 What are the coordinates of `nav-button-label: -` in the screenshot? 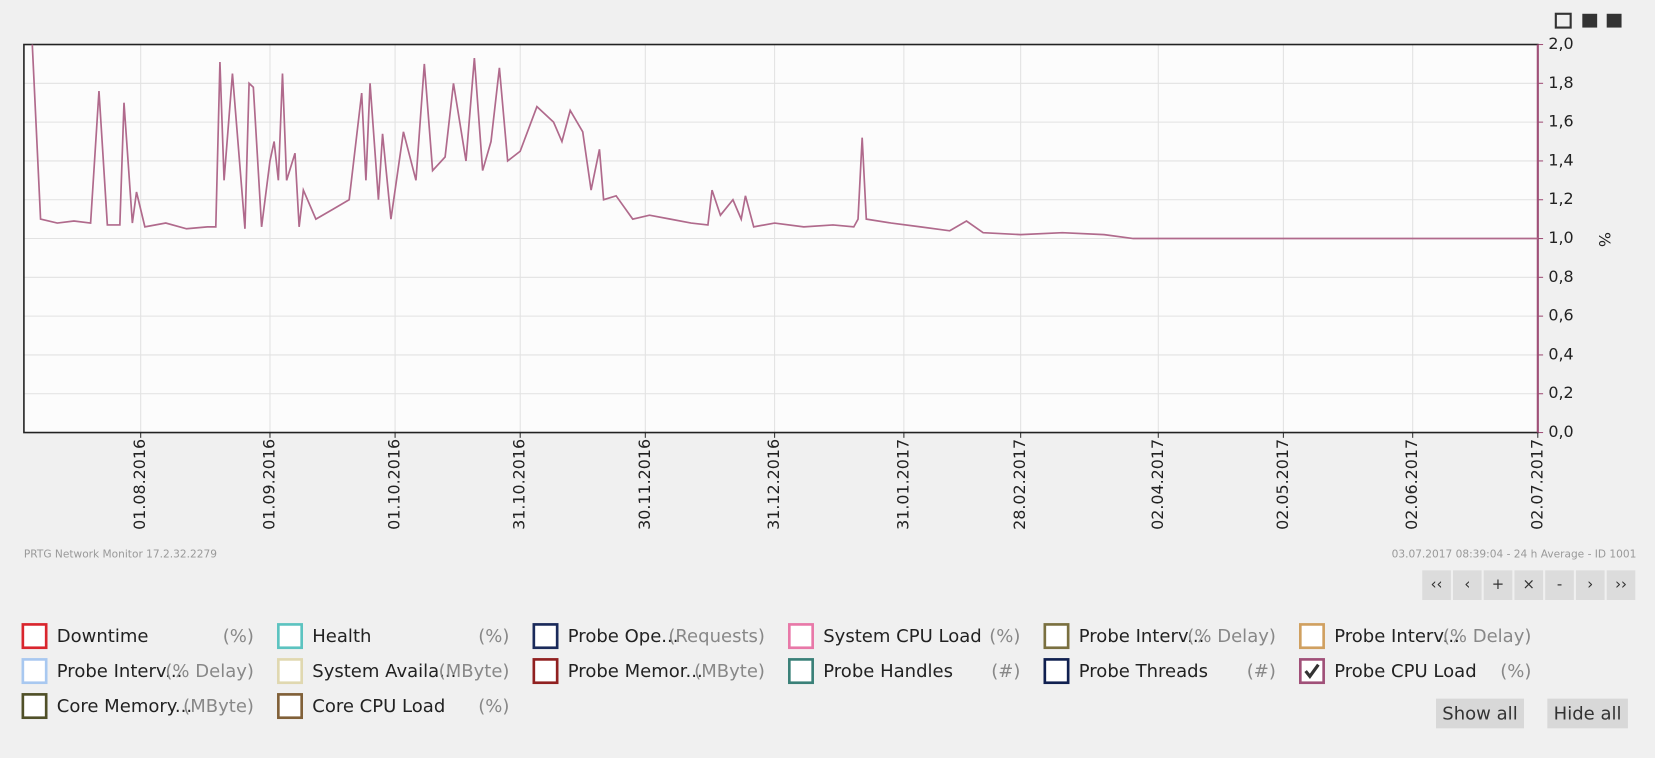 It's located at (1559, 584).